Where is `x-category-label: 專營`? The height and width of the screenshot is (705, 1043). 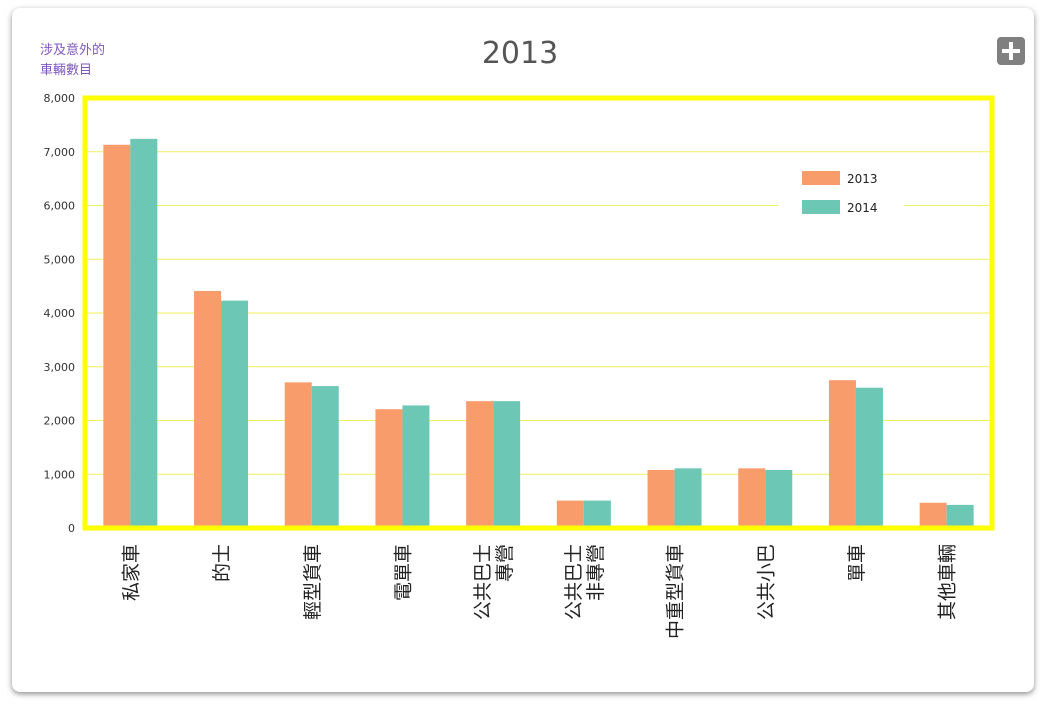
x-category-label: 專營 is located at coordinates (505, 563).